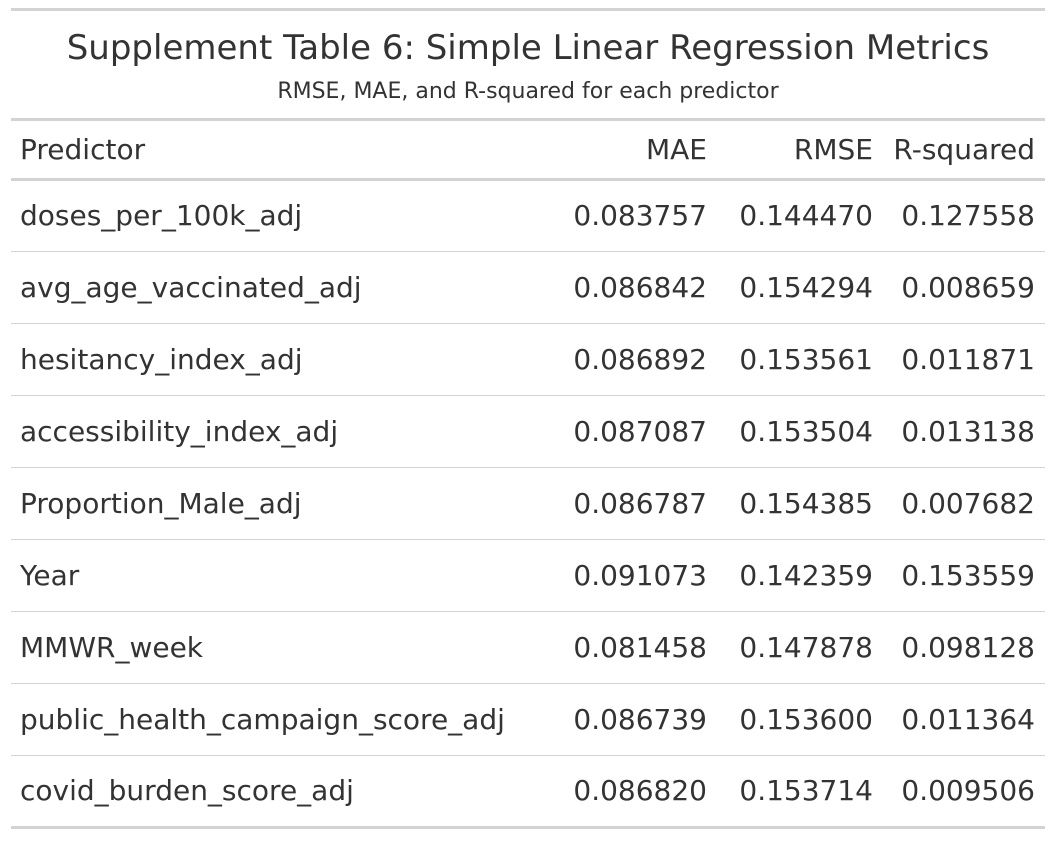 Image resolution: width=1056 pixels, height=848 pixels. Describe the element at coordinates (276, 431) in the screenshot. I see `predictor-cell: accessibility_index_adj` at that location.